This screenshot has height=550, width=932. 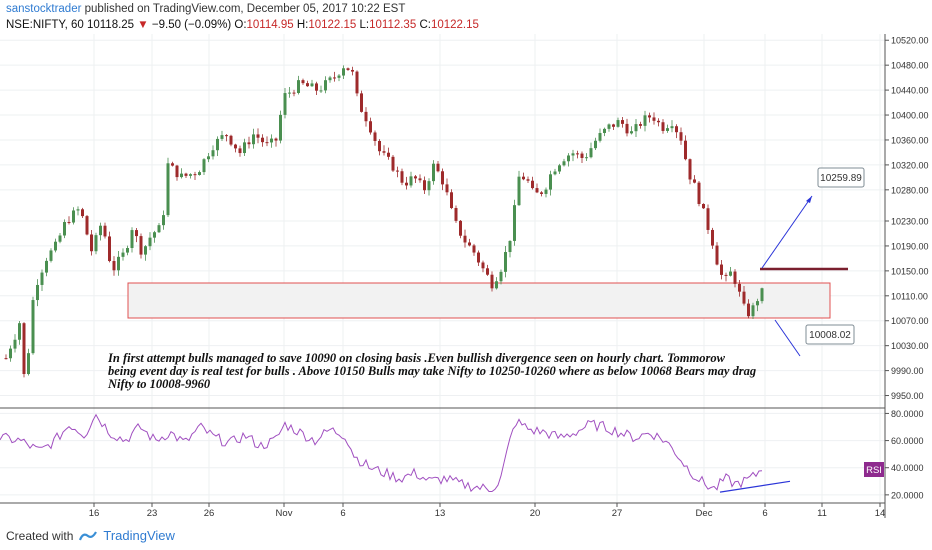 What do you see at coordinates (787, 232) in the screenshot?
I see `target-up-line` at bounding box center [787, 232].